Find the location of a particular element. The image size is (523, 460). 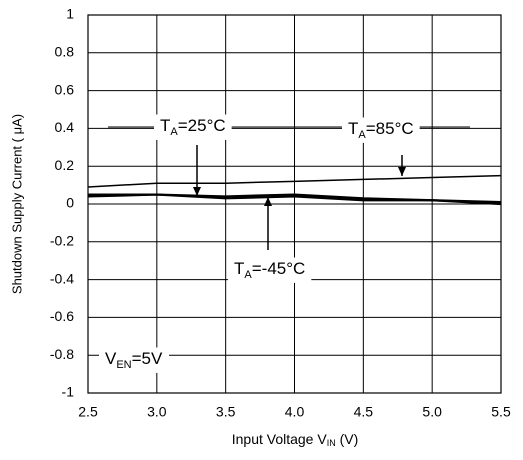

x-tick-label: 5.0 is located at coordinates (432, 412).